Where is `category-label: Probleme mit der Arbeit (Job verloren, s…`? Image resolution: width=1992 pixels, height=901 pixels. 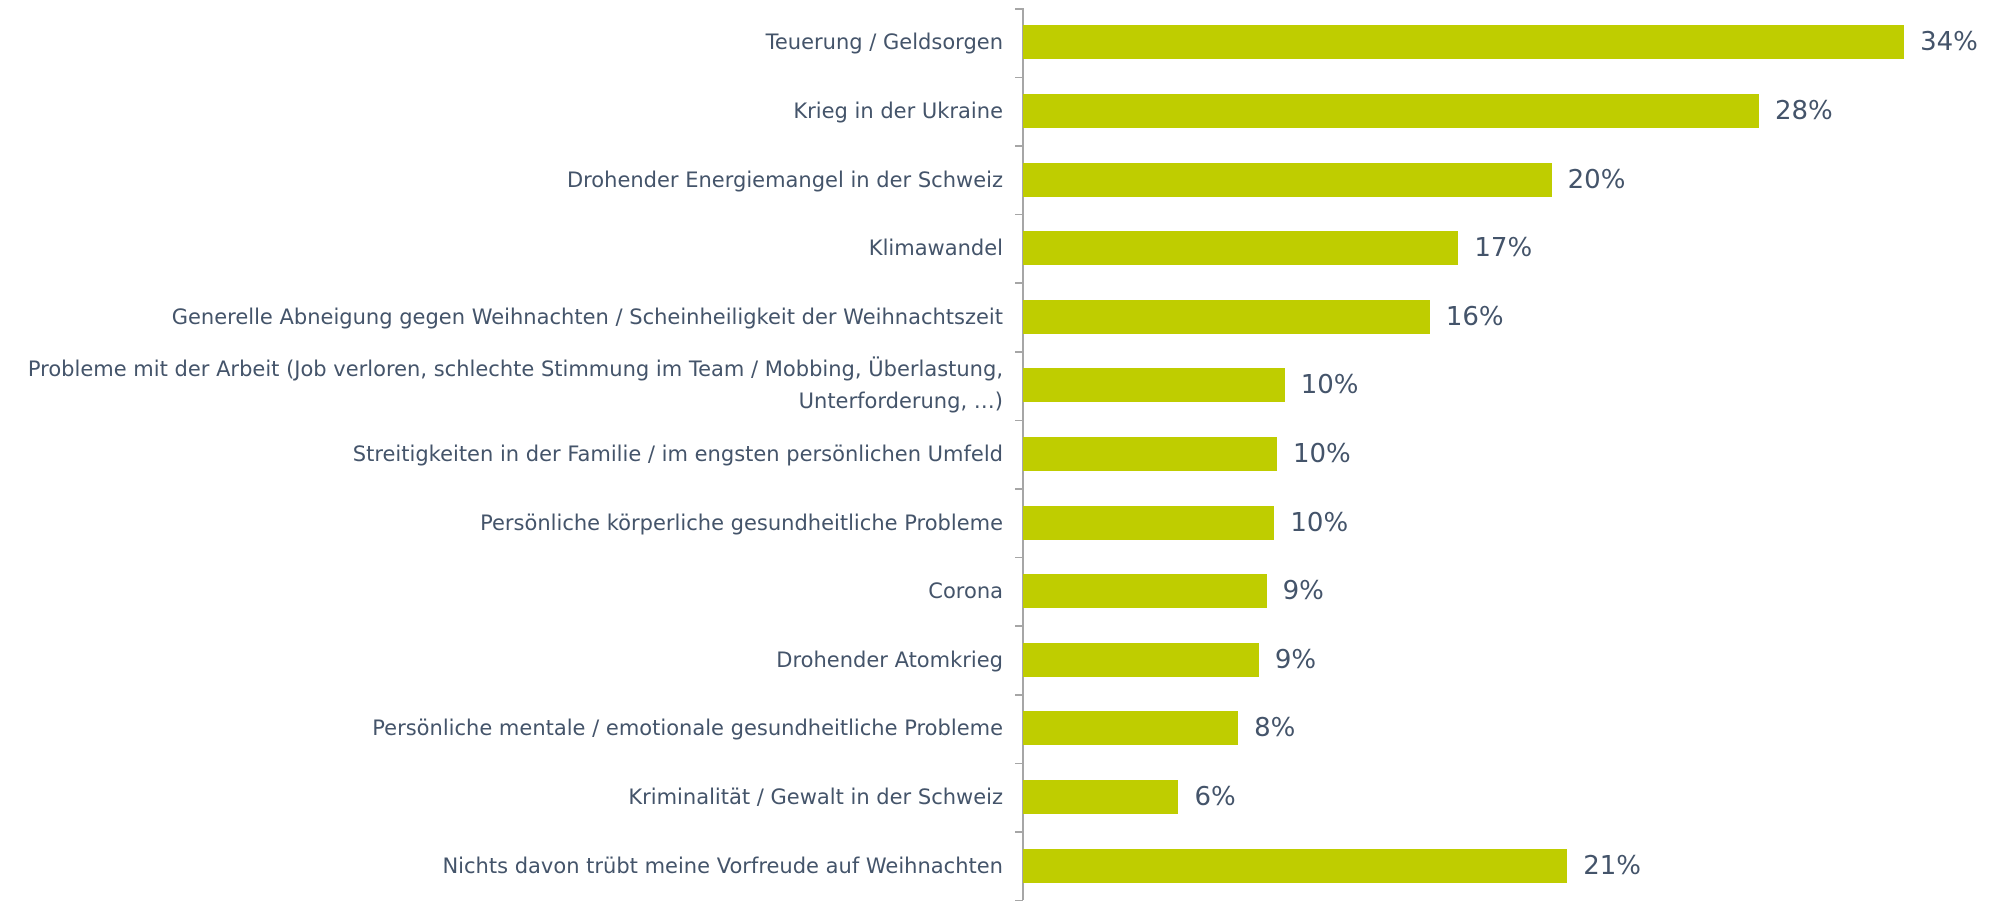
category-label: Probleme mit der Arbeit (Job verloren, s… is located at coordinates (515, 385).